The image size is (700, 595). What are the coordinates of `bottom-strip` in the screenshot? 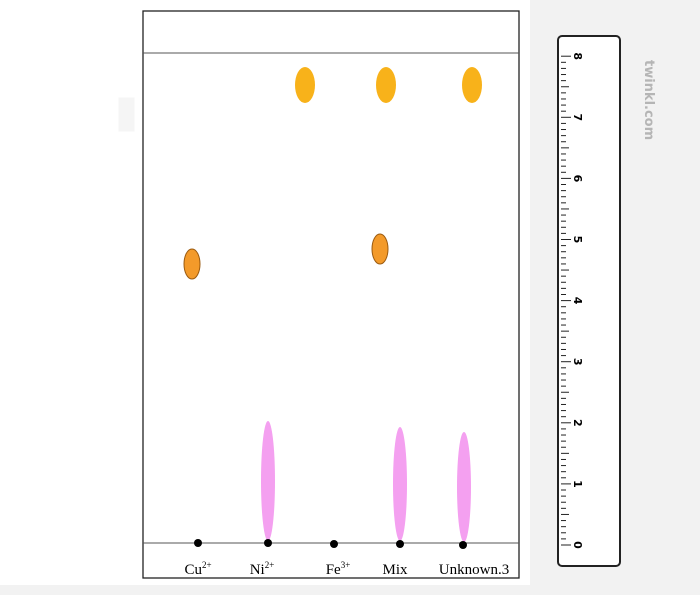 It's located at (350, 590).